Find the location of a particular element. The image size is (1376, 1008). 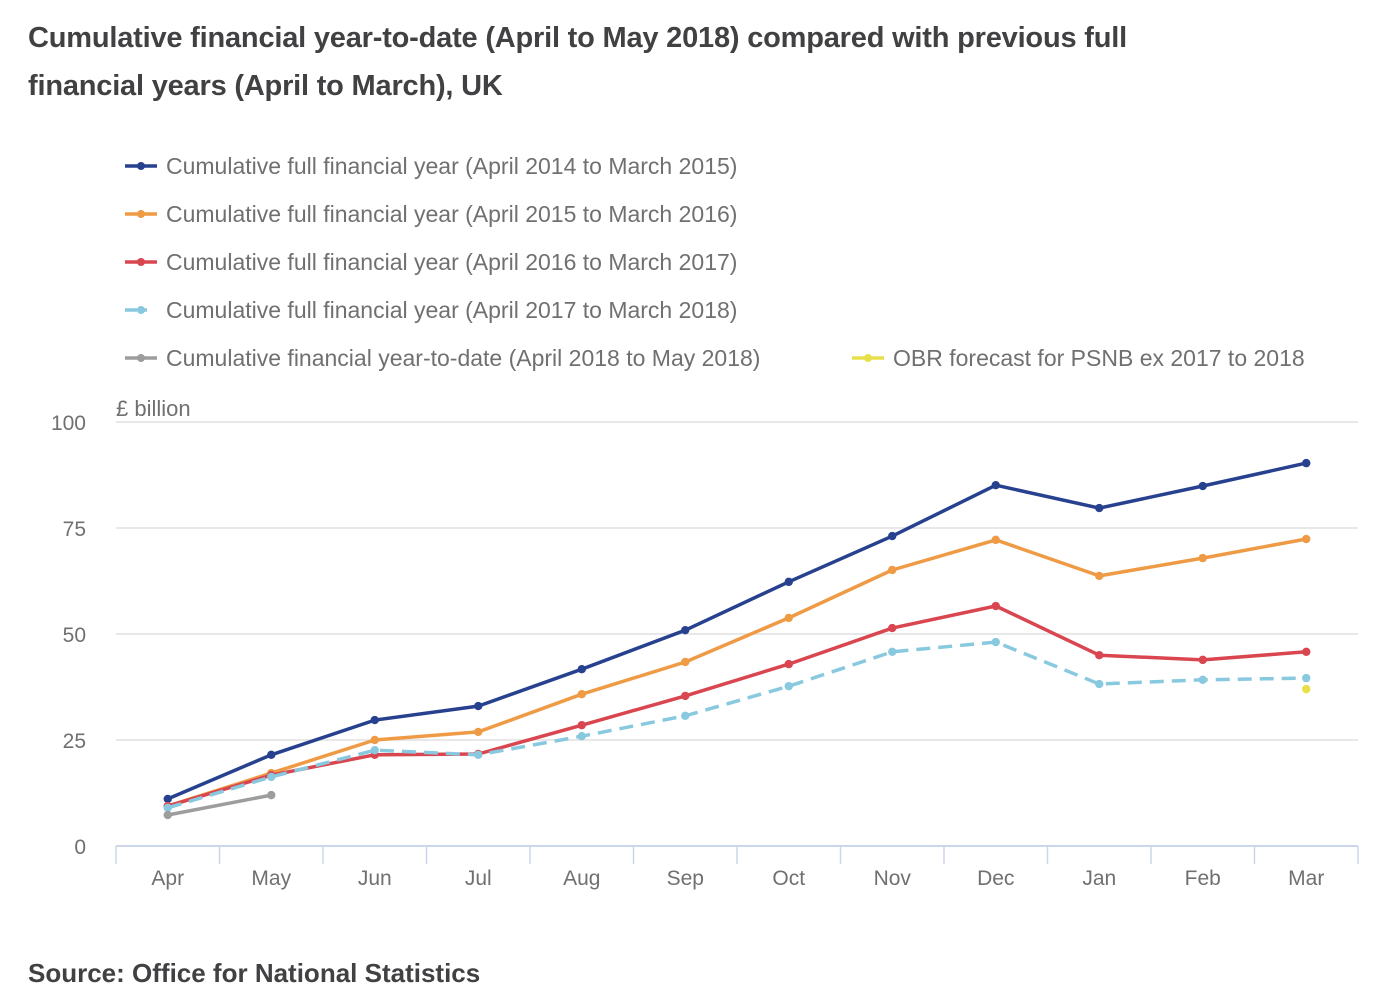

y-tick-label: 100 is located at coordinates (68, 423).